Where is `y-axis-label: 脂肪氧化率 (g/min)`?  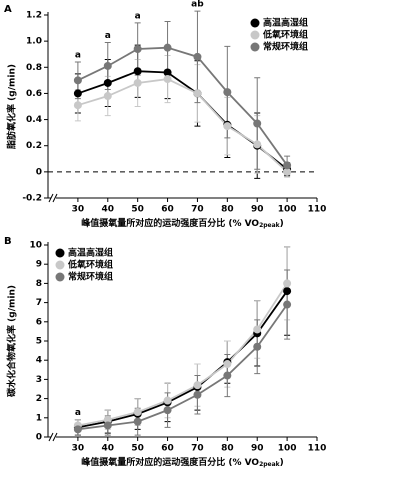
y-axis-label: 脂肪氧化率 (g/min) is located at coordinates (12, 107).